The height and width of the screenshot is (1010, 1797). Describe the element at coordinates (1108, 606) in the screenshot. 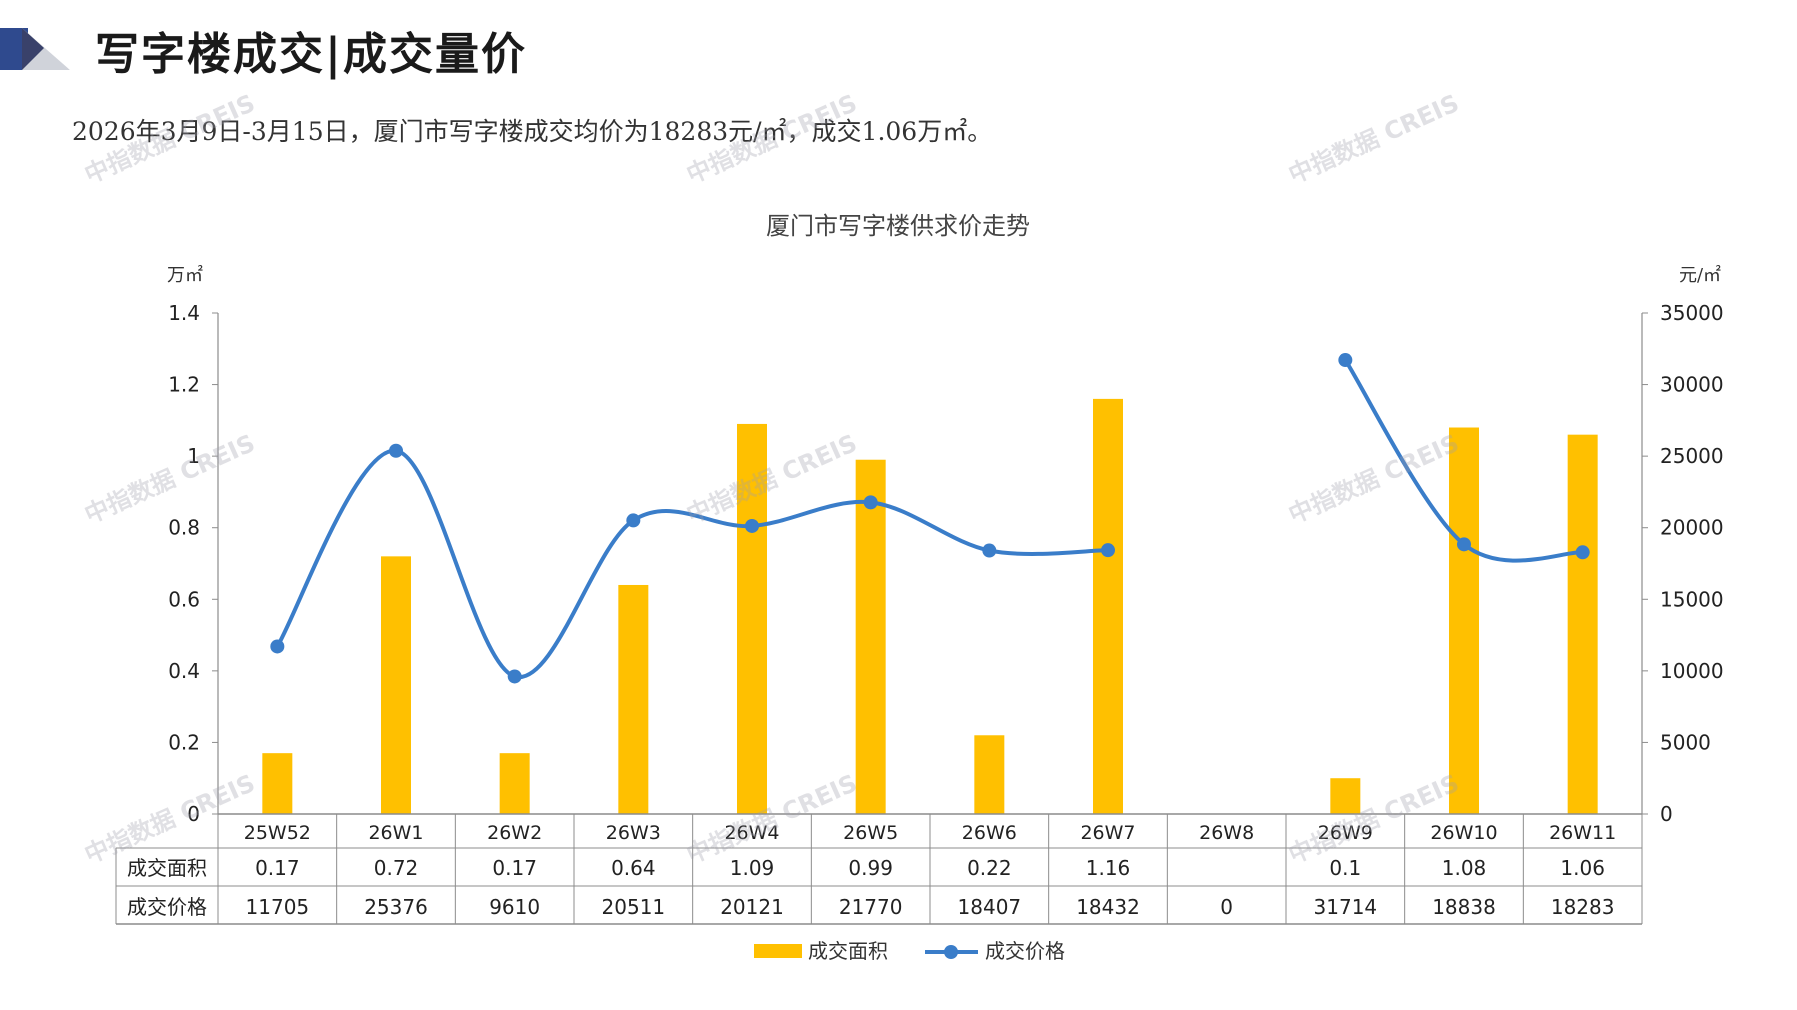

I see `bar-26W7` at that location.